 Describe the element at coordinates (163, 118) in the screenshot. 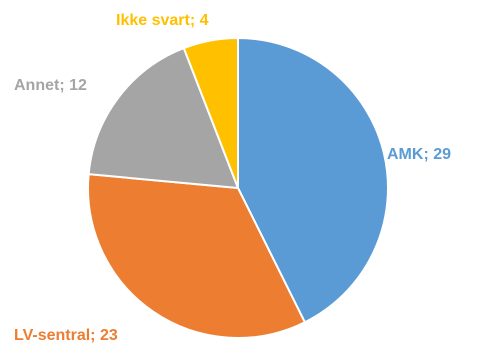

I see `pie-slice-annet` at that location.